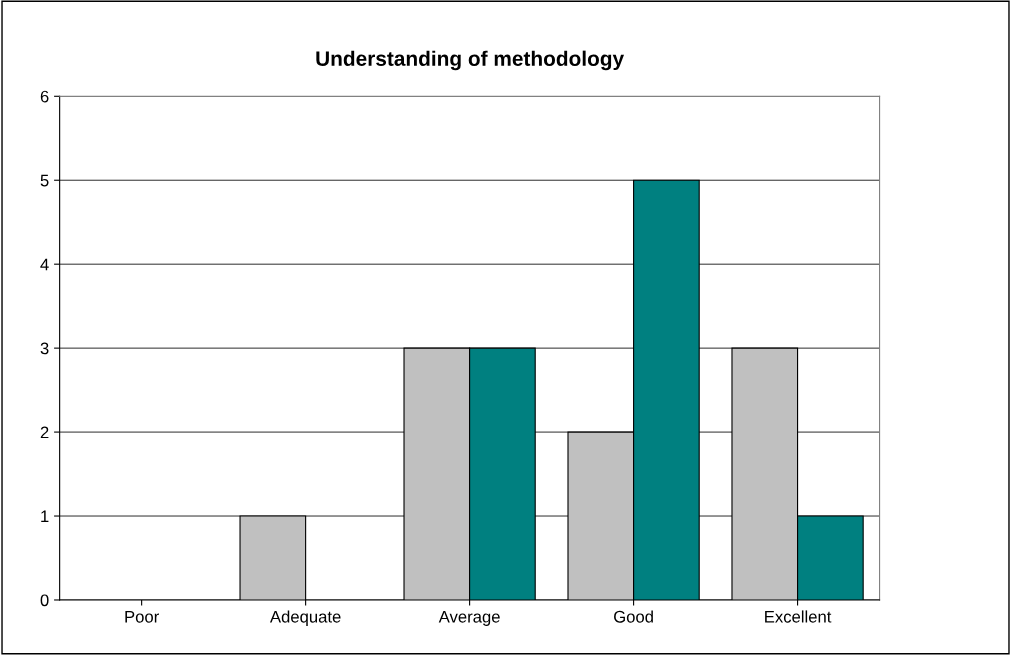 Image resolution: width=1011 pixels, height=655 pixels. Describe the element at coordinates (44, 180) in the screenshot. I see `y-tick-label: 5` at that location.